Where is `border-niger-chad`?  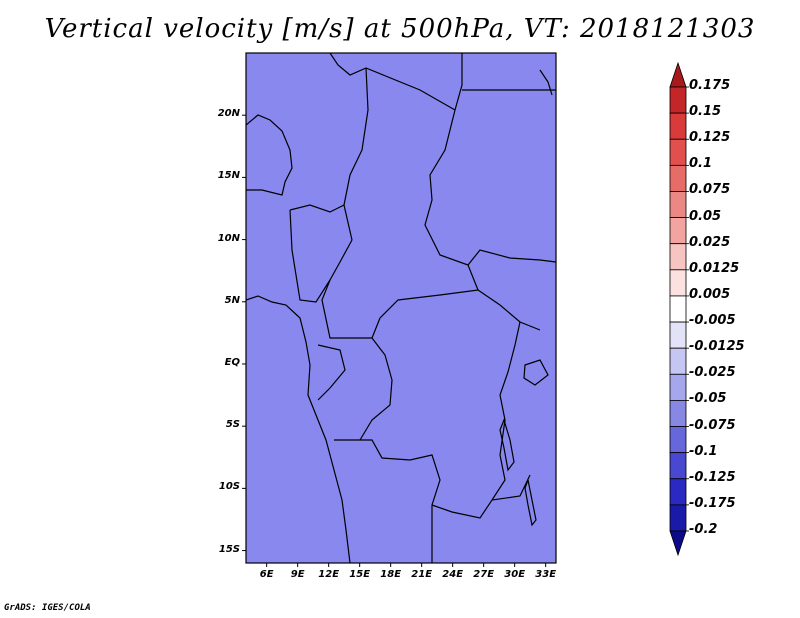
border-niger-chad is located at coordinates (356, 154).